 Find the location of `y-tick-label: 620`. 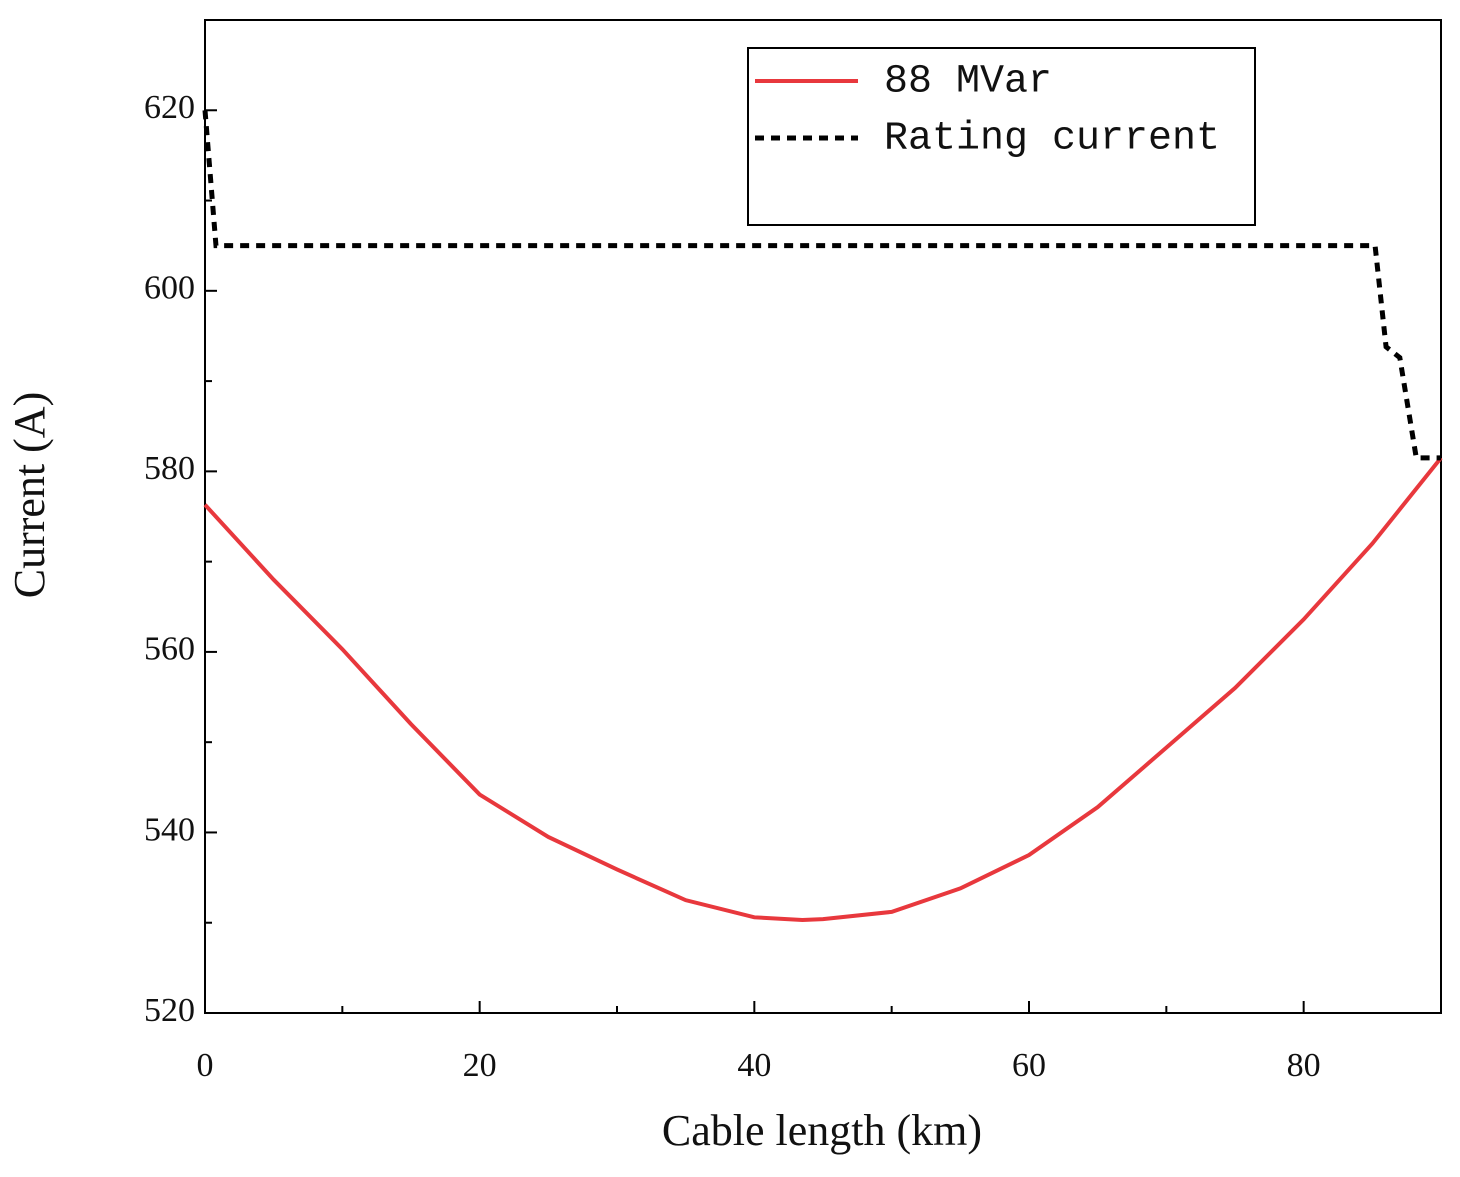

y-tick-label: 620 is located at coordinates (169, 107).